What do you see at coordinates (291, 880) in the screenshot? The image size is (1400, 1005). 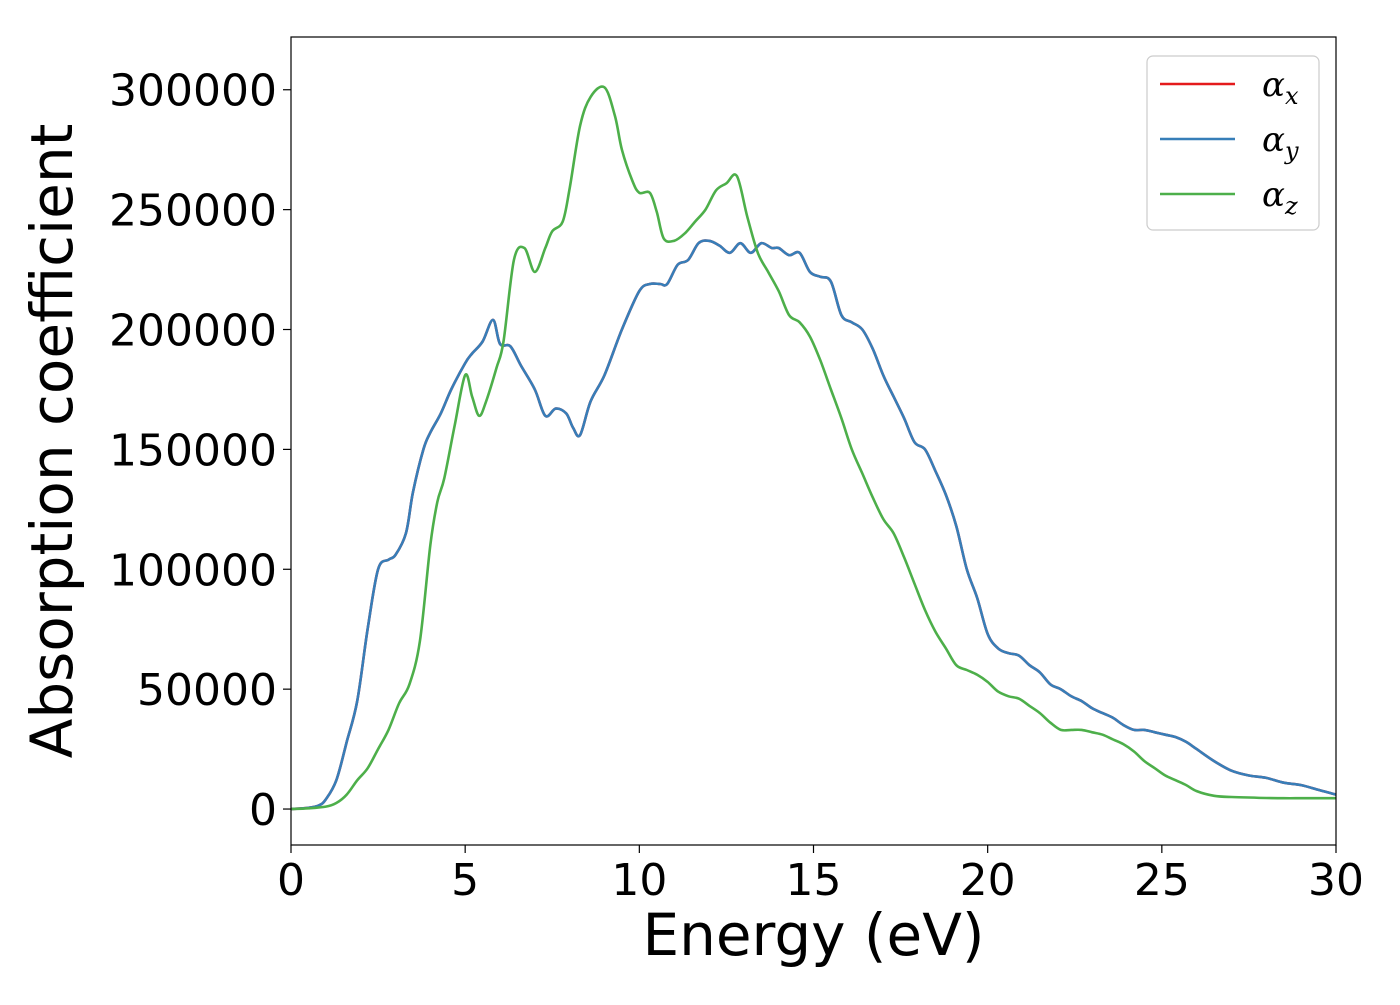 I see `x-tick-label: 0` at bounding box center [291, 880].